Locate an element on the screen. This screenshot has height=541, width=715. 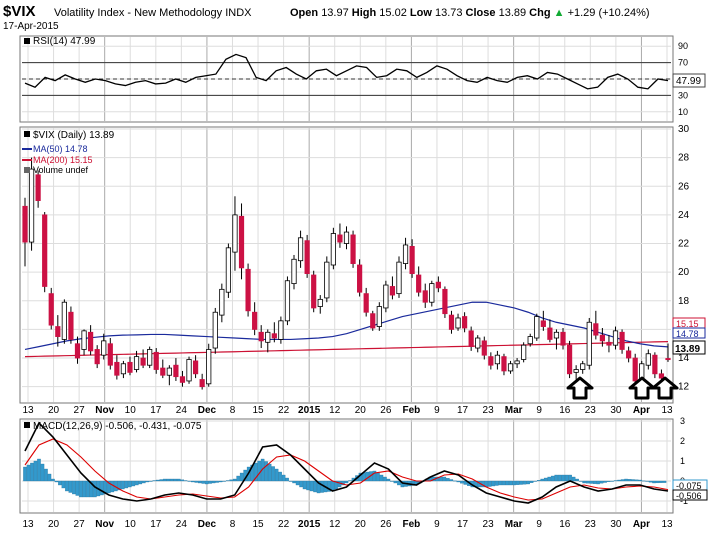
x-tick-label: 15 is located at coordinates (258, 410).